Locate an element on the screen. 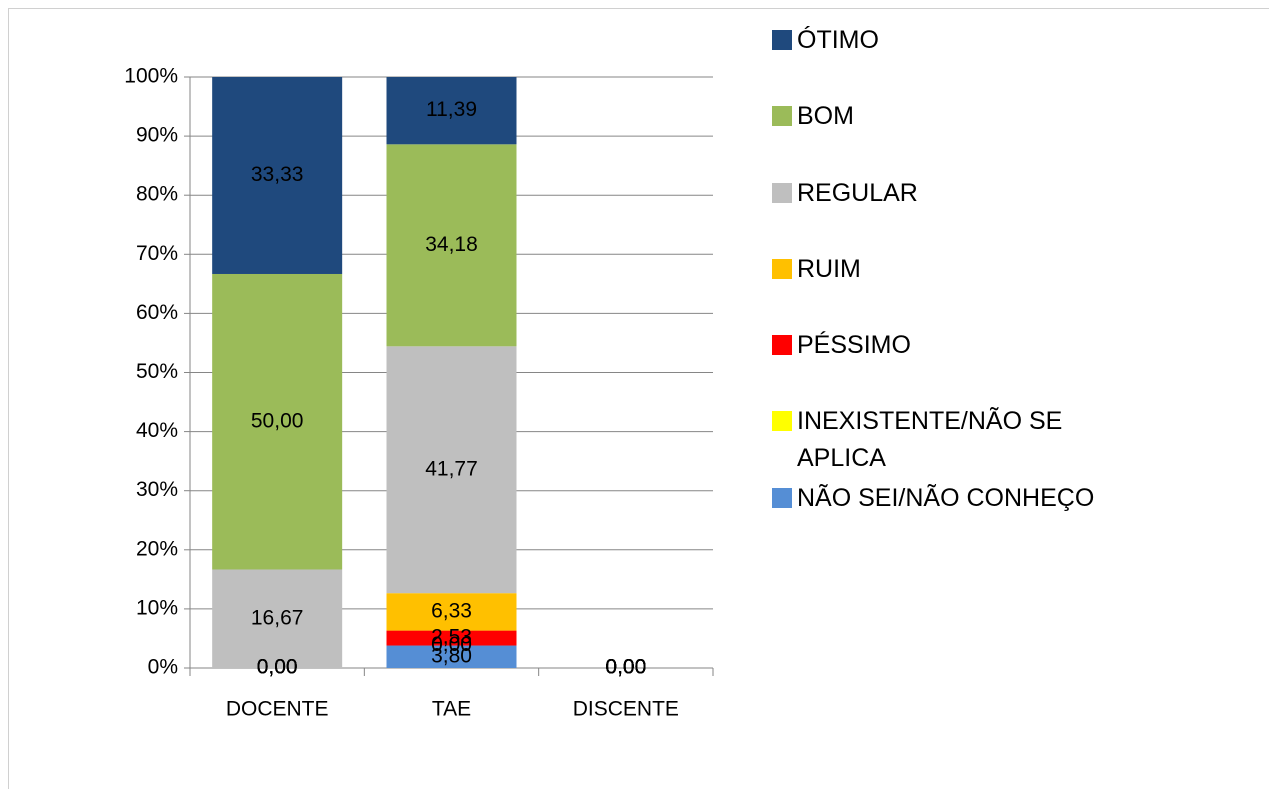 The height and width of the screenshot is (789, 1269). legend-item: NÃO SEI/NÃO CONHEÇO is located at coordinates (967, 498).